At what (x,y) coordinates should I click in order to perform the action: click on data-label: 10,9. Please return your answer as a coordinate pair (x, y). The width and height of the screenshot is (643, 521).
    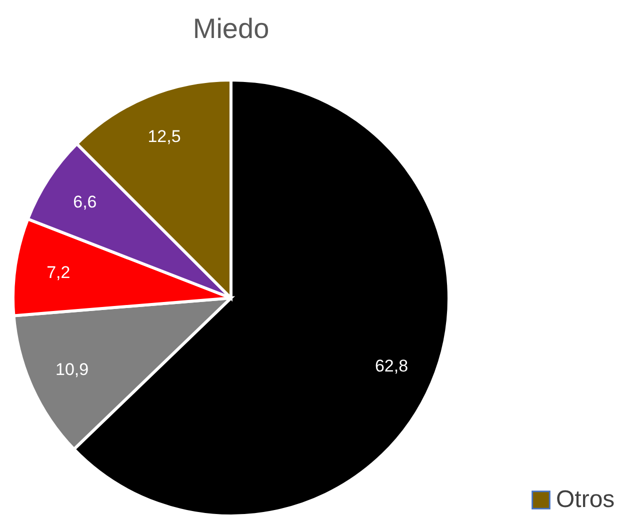
    Looking at the image, I should click on (72, 369).